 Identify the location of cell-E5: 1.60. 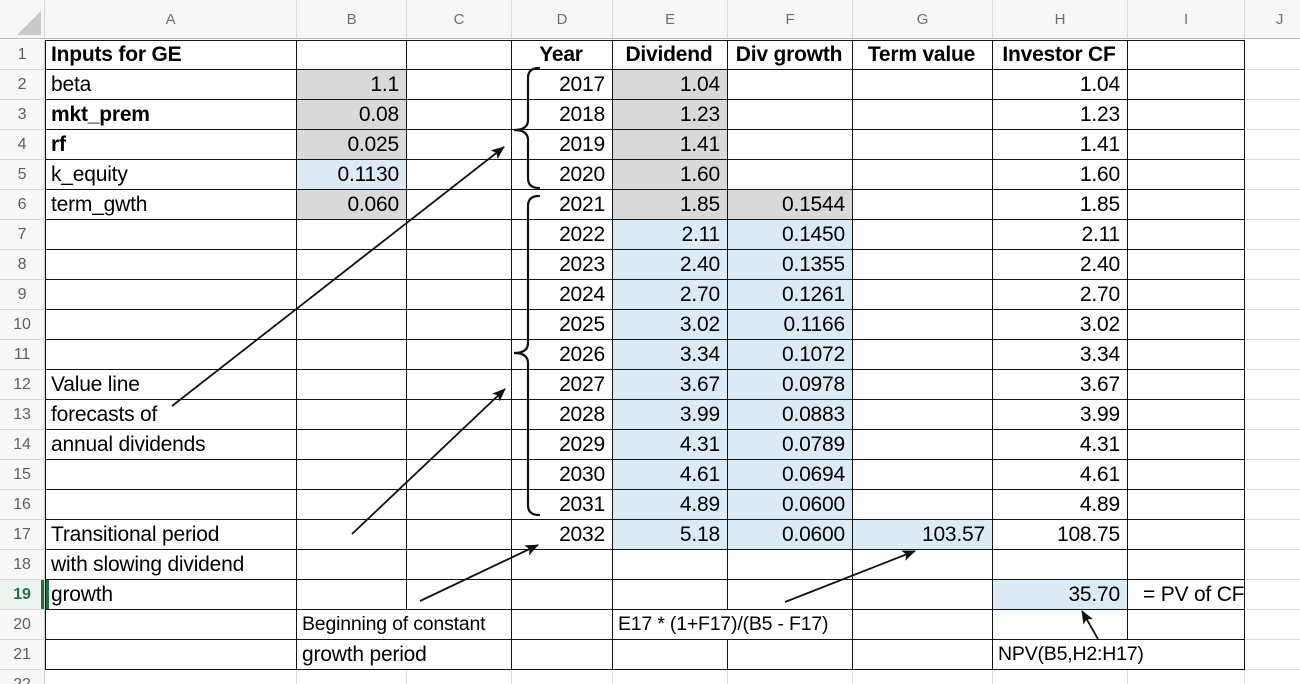
(670, 175).